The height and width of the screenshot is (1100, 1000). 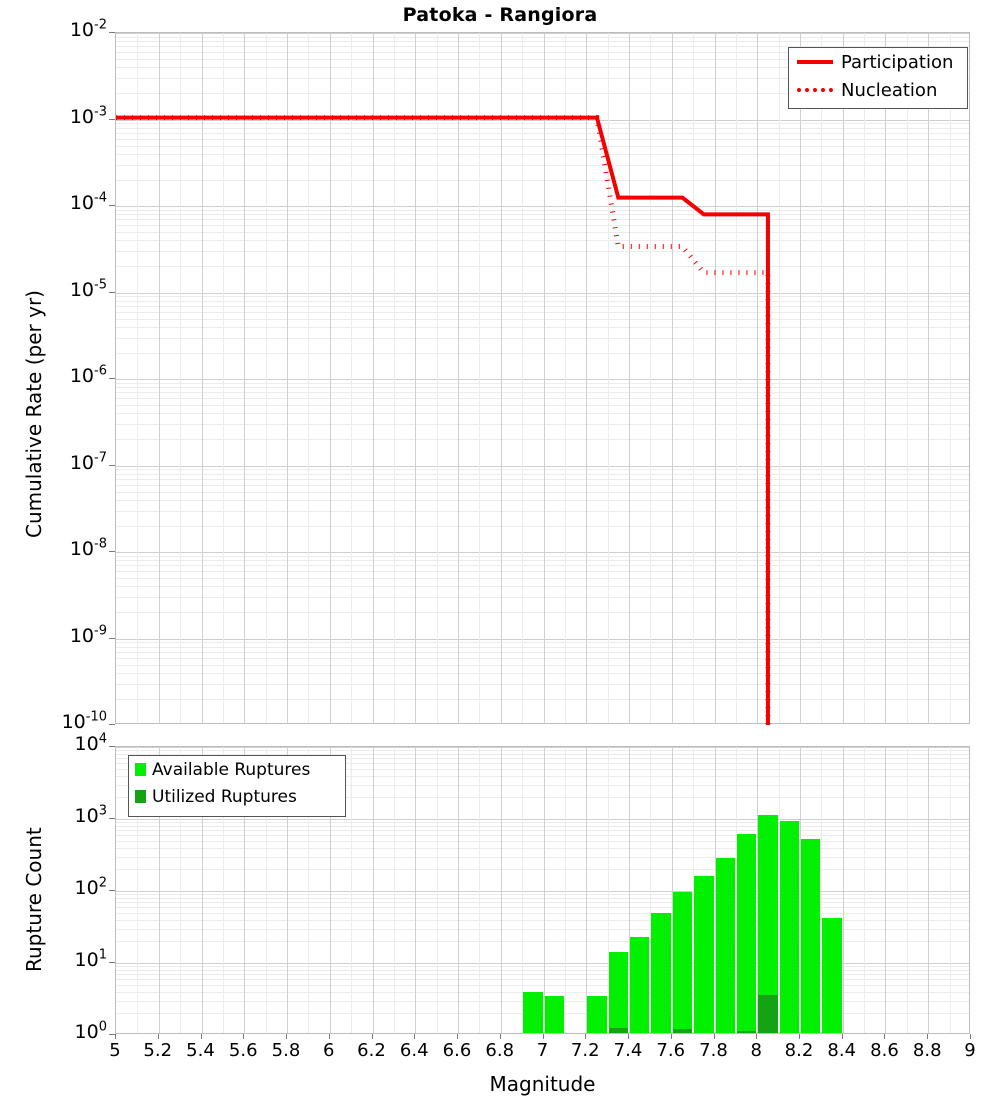 What do you see at coordinates (243, 1050) in the screenshot?
I see `x-tick-label: 5.6` at bounding box center [243, 1050].